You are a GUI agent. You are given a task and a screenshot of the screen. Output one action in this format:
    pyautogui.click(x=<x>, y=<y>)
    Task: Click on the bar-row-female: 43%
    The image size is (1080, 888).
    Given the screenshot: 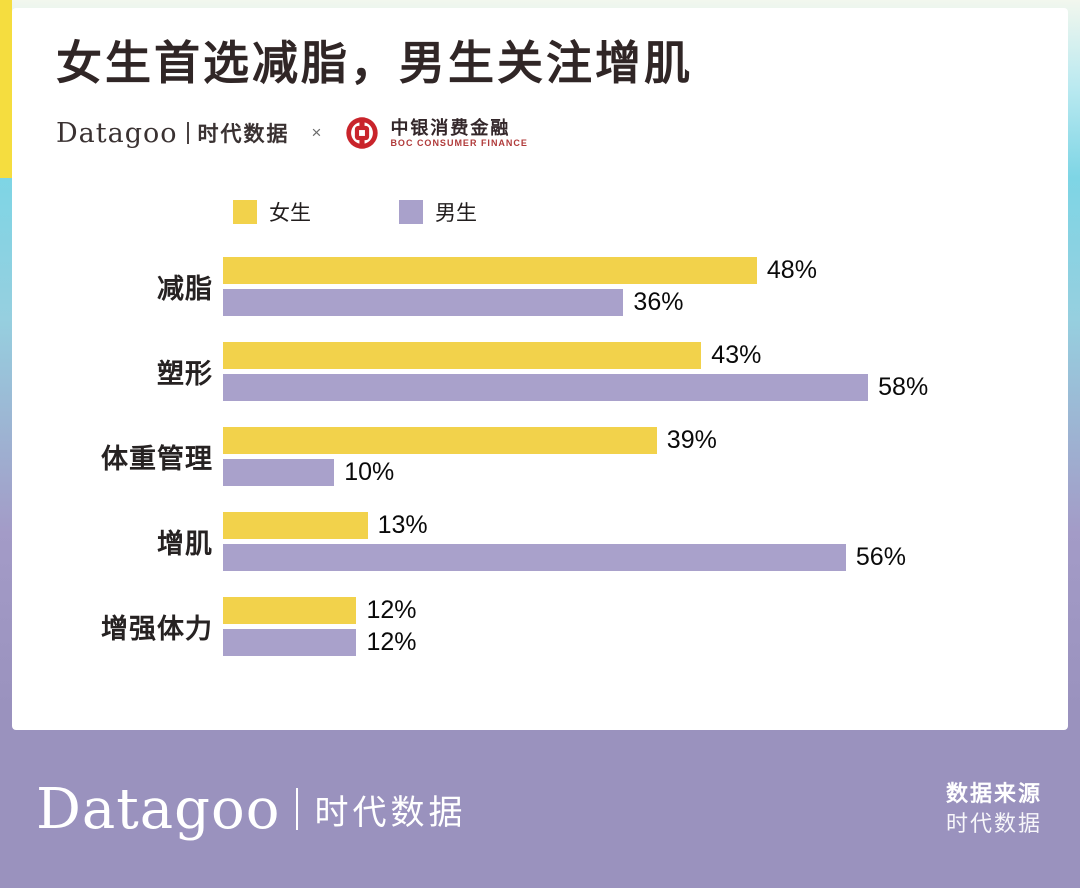 What is the action you would take?
    pyautogui.click(x=633, y=355)
    